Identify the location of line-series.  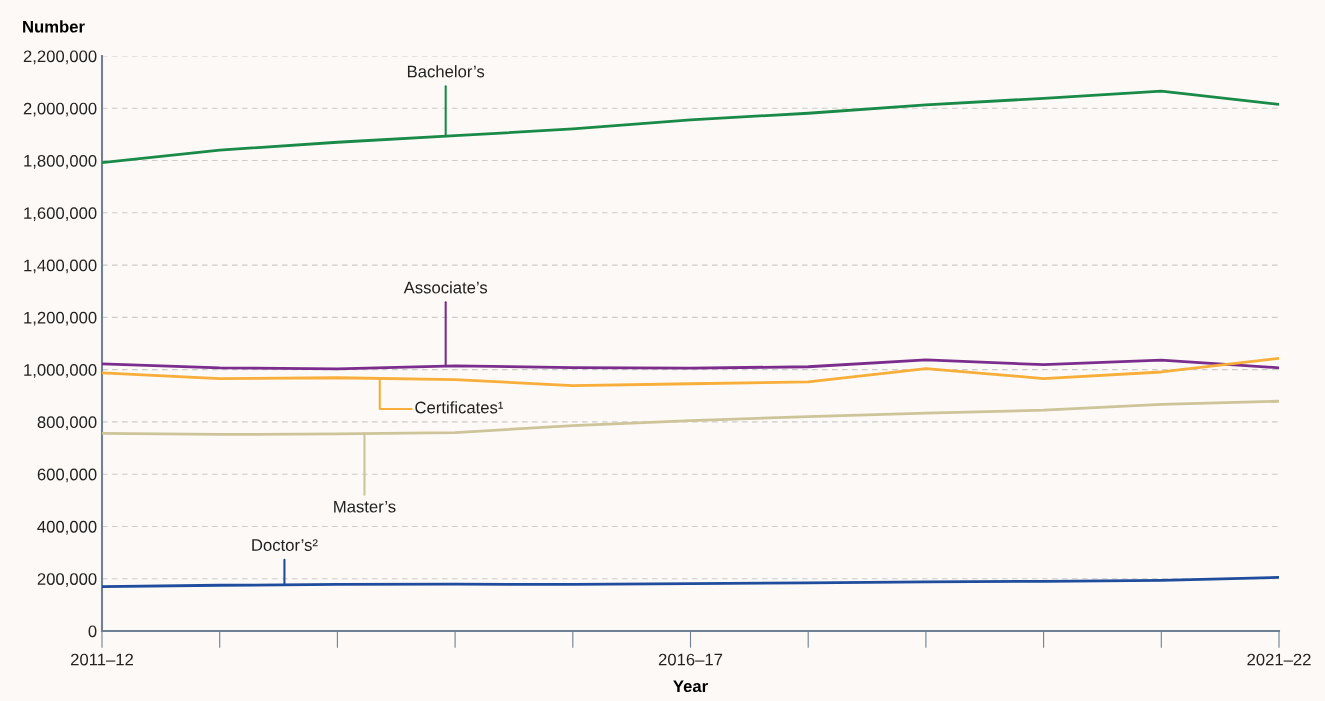
(690, 127).